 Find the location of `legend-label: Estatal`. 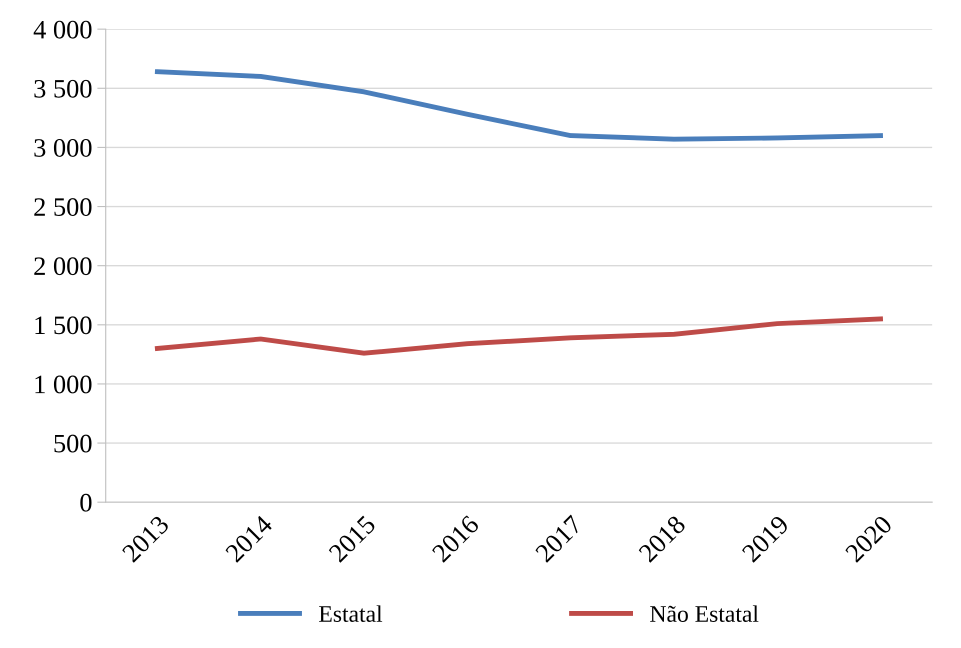

legend-label: Estatal is located at coordinates (350, 613).